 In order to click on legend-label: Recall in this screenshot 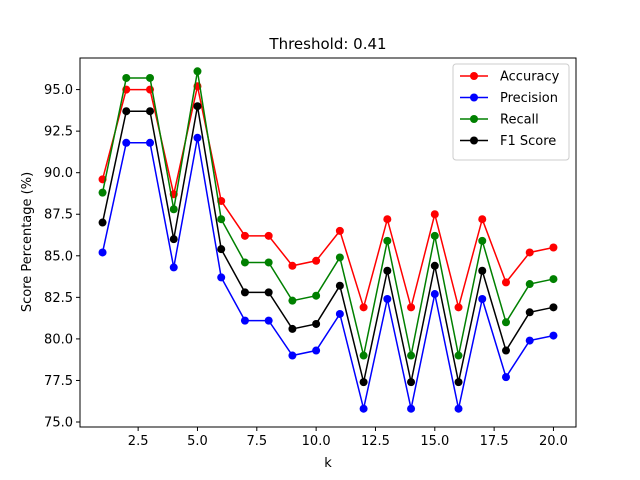, I will do `click(519, 120)`.